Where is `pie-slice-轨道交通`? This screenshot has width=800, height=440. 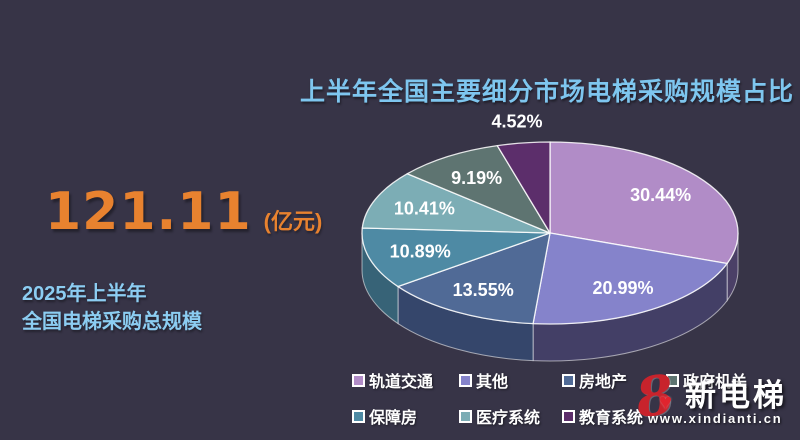
pie-slice-轨道交通 is located at coordinates (644, 203).